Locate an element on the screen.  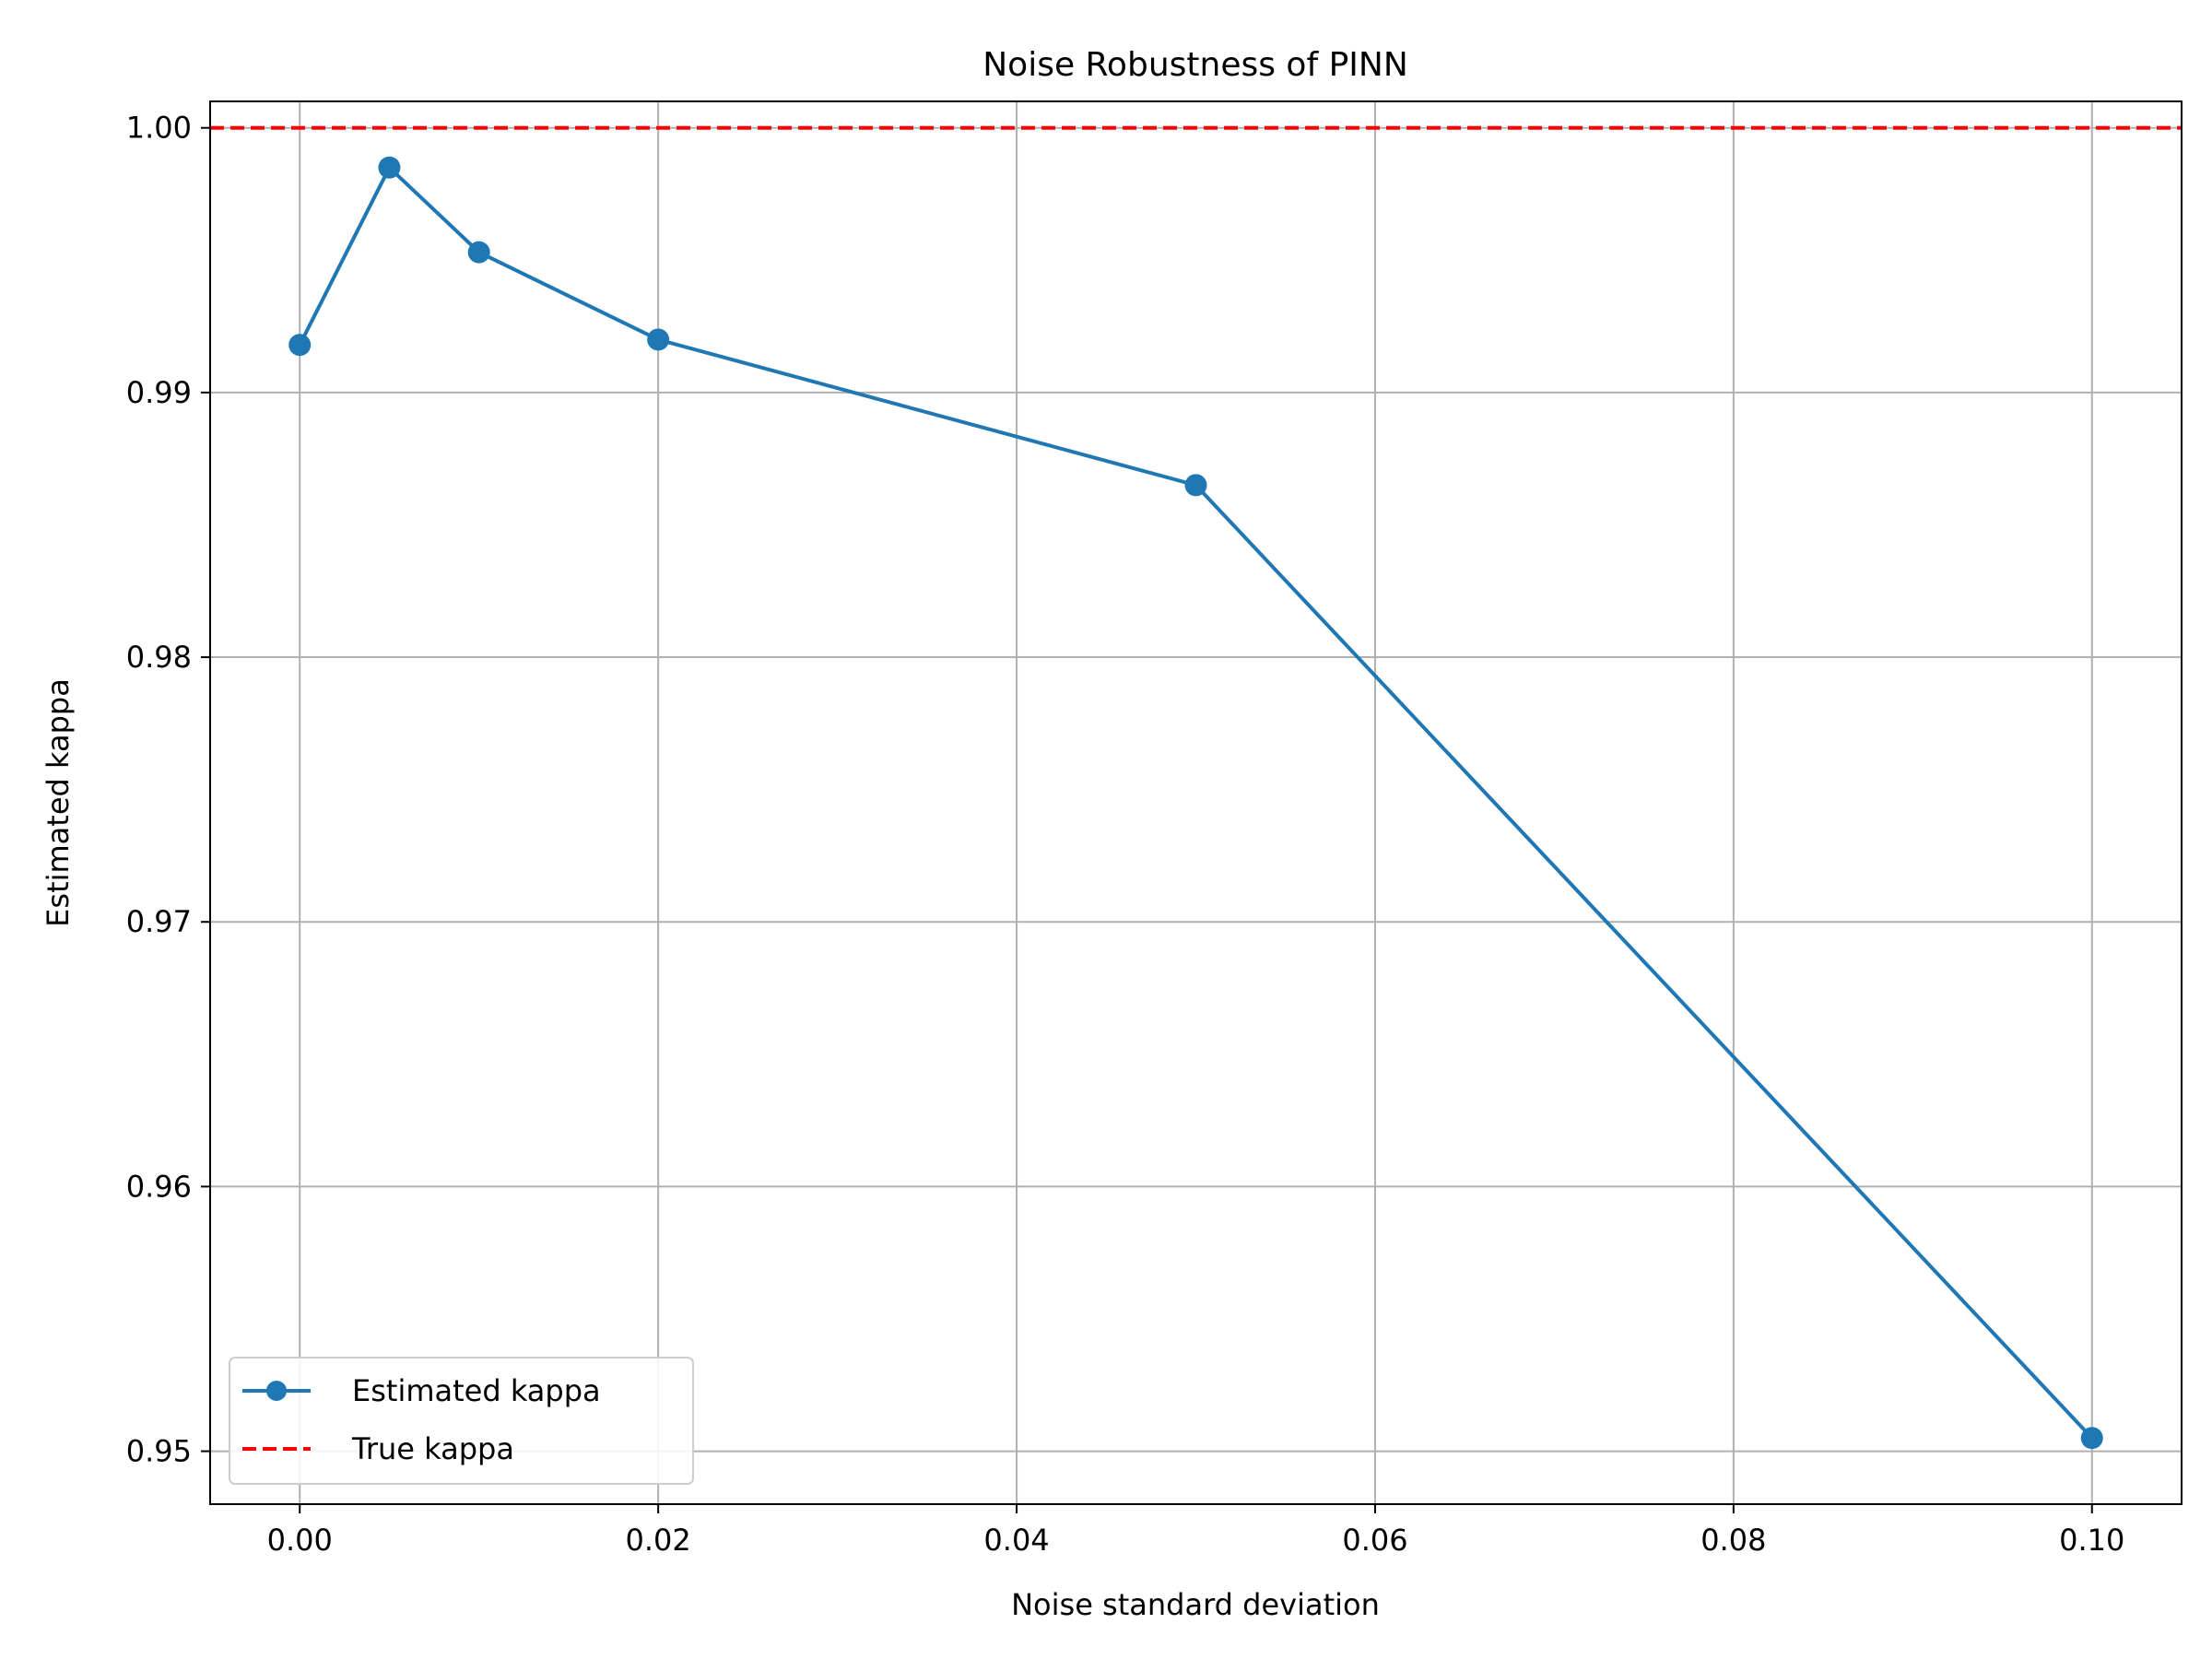
x-axis-label: Noise standard deviation is located at coordinates (1195, 1604).